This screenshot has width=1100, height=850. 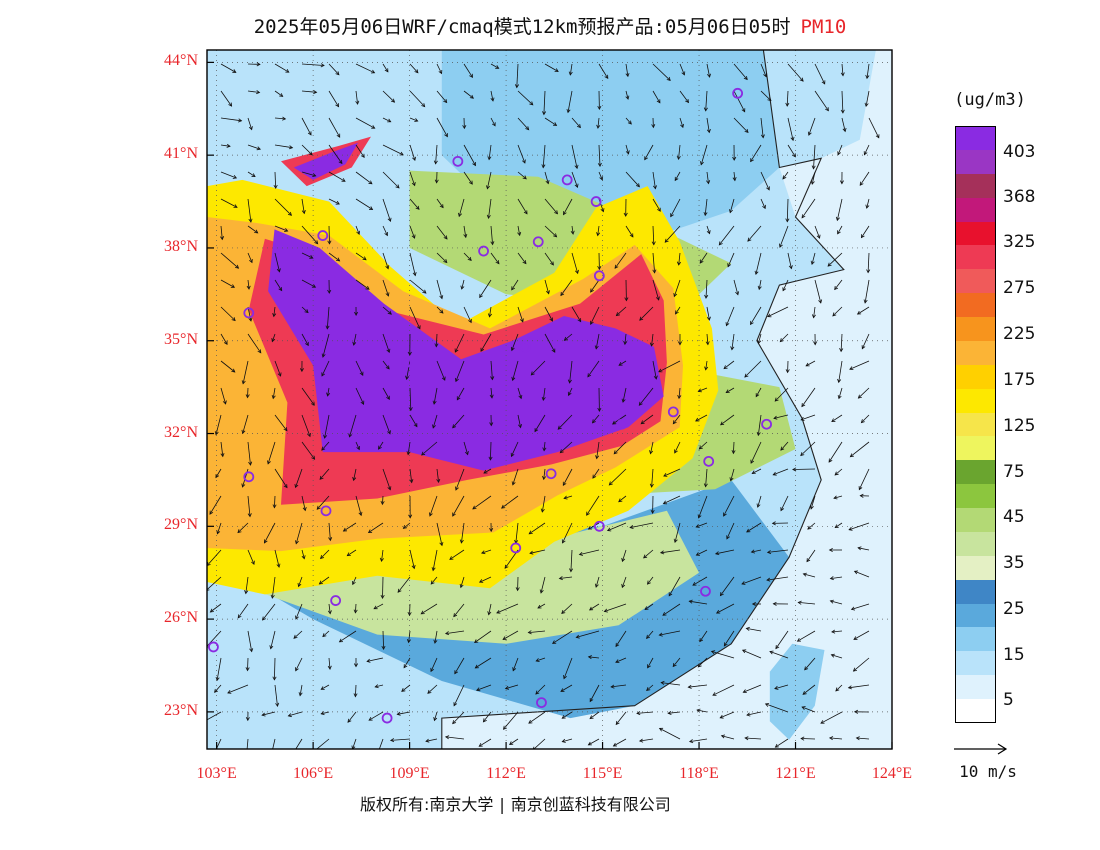 I want to click on colorbar-label: 35, so click(x=1014, y=563).